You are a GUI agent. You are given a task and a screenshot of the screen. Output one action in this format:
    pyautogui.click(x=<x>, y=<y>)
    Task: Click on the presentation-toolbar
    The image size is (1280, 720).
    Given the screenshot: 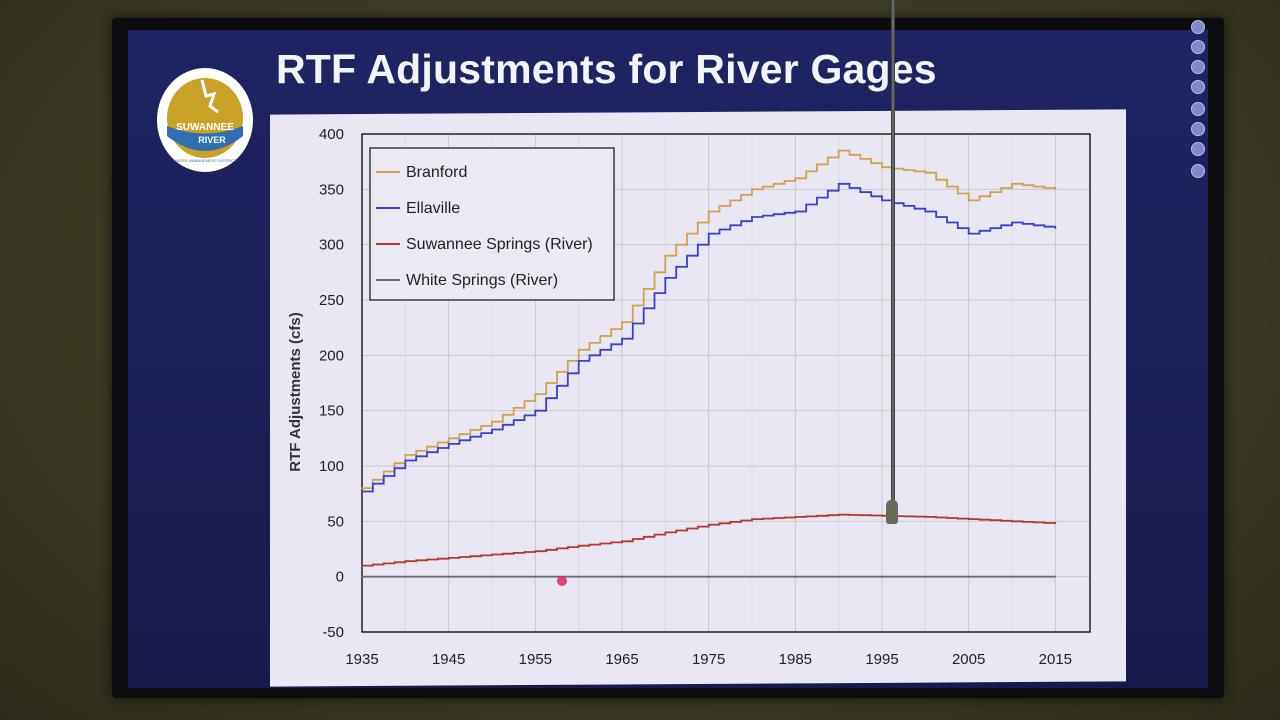 What is the action you would take?
    pyautogui.click(x=1198, y=101)
    